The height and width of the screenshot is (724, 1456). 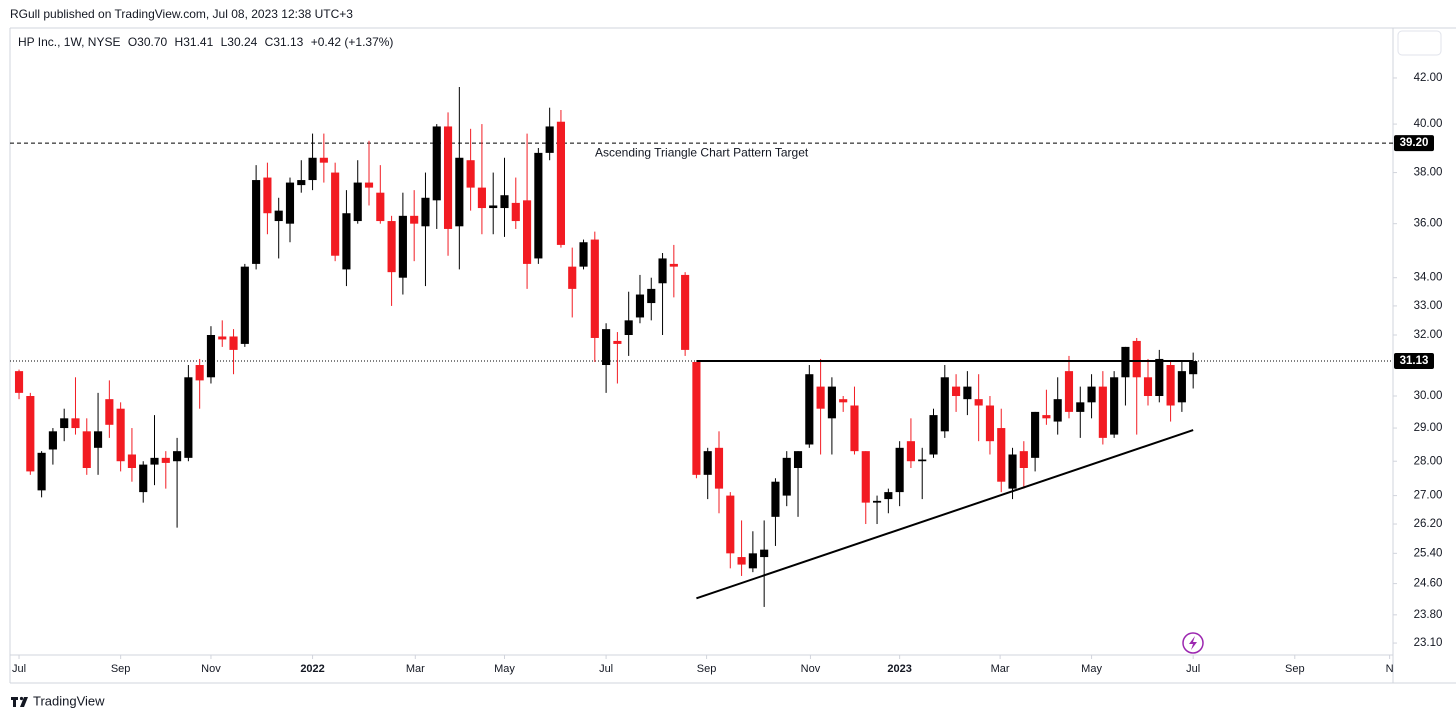 I want to click on y-tick-label: 40.00, so click(x=1428, y=124).